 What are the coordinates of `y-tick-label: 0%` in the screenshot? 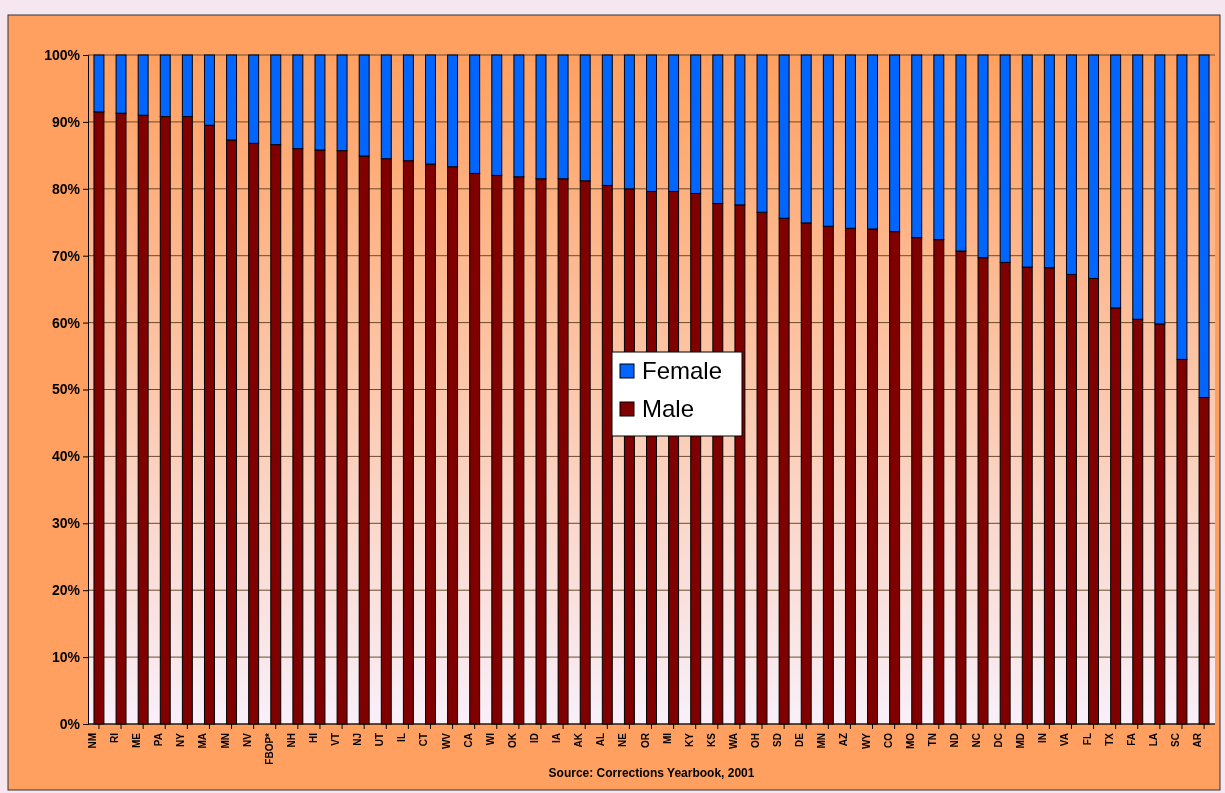 It's located at (70, 723).